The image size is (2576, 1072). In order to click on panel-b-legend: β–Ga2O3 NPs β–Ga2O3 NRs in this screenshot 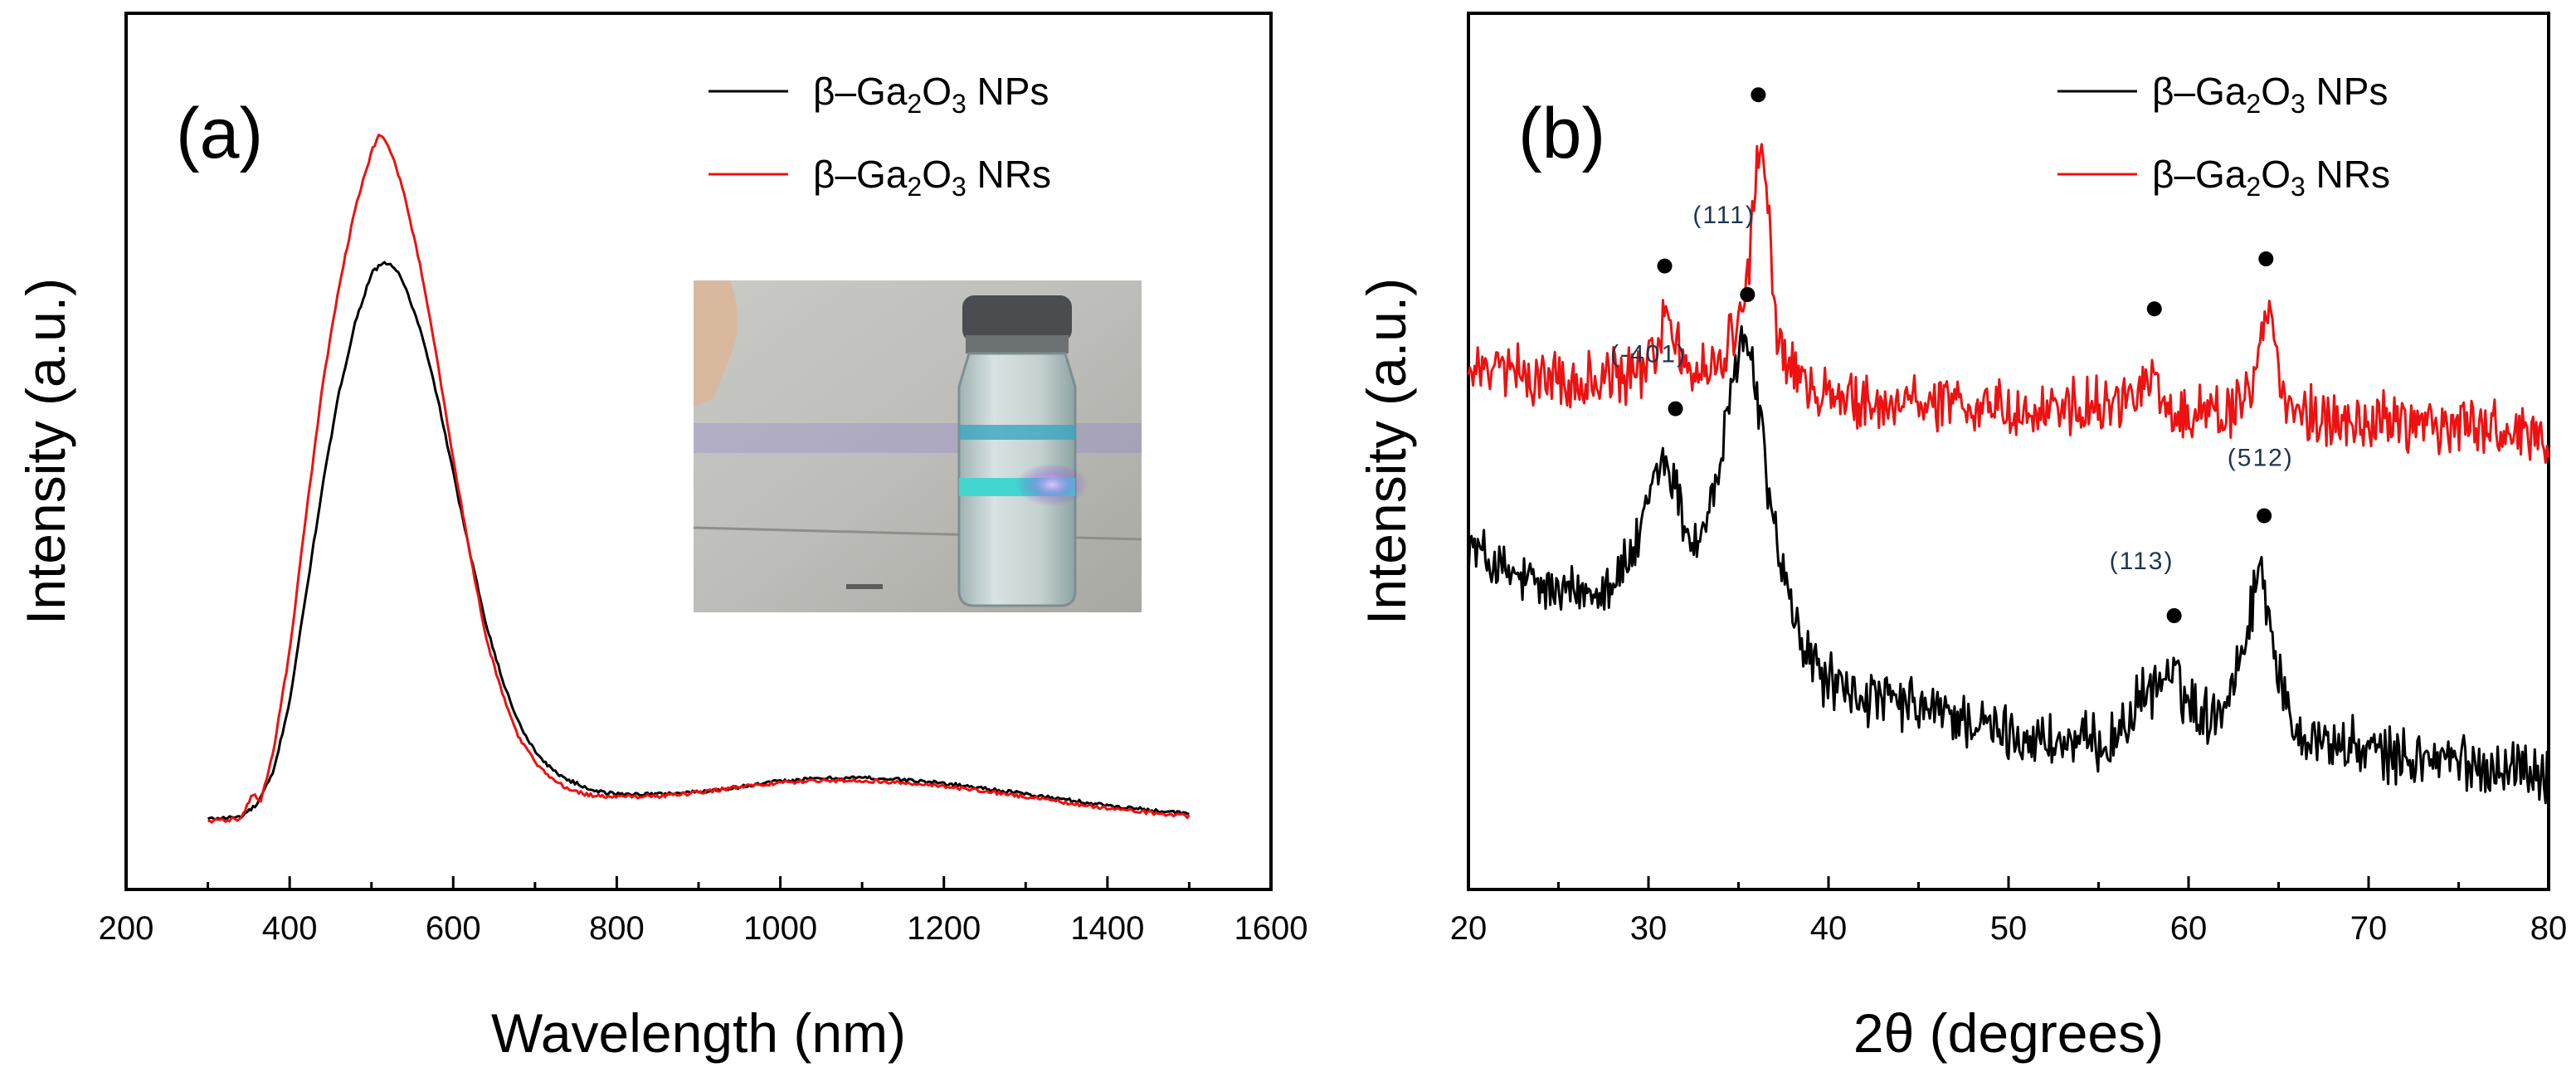, I will do `click(2223, 136)`.